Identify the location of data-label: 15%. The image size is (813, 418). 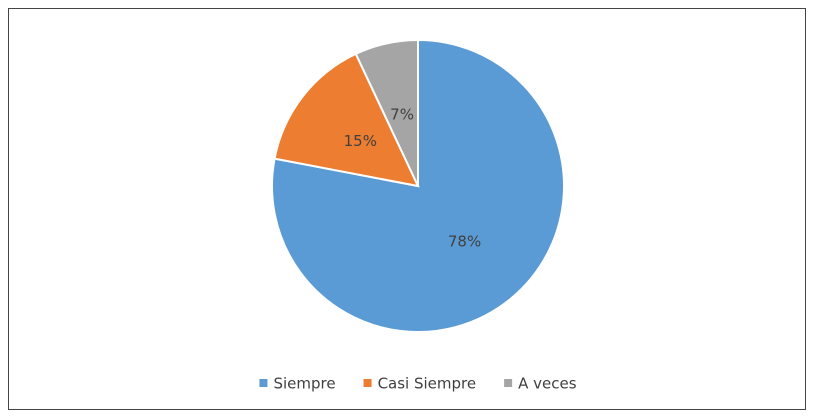
(360, 141).